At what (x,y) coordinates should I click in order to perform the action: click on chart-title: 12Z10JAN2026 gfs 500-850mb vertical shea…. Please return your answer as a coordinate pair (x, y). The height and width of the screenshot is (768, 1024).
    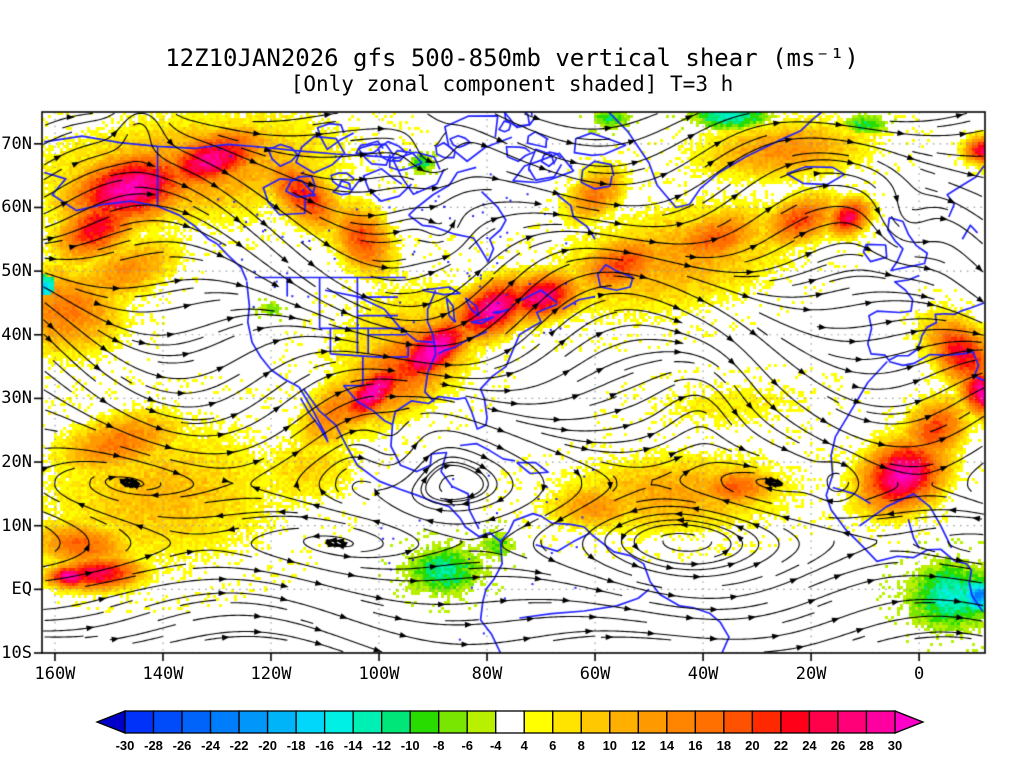
    Looking at the image, I should click on (512, 58).